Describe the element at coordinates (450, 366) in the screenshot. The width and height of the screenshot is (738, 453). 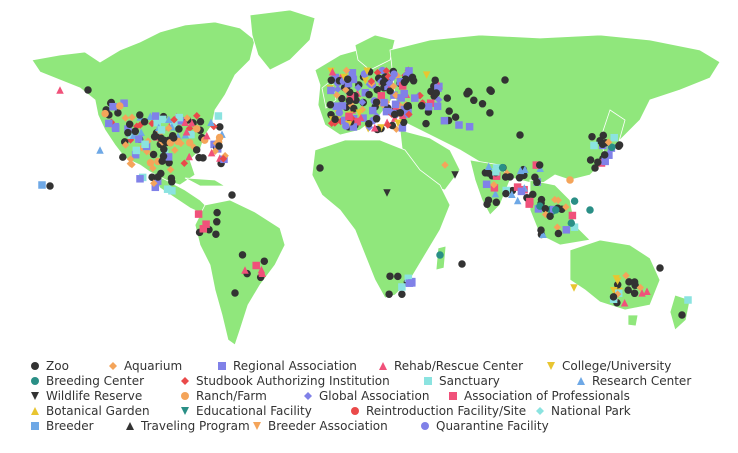
I see `legend-item-rehab-rescue-center: Rehab/Rescue Center` at that location.